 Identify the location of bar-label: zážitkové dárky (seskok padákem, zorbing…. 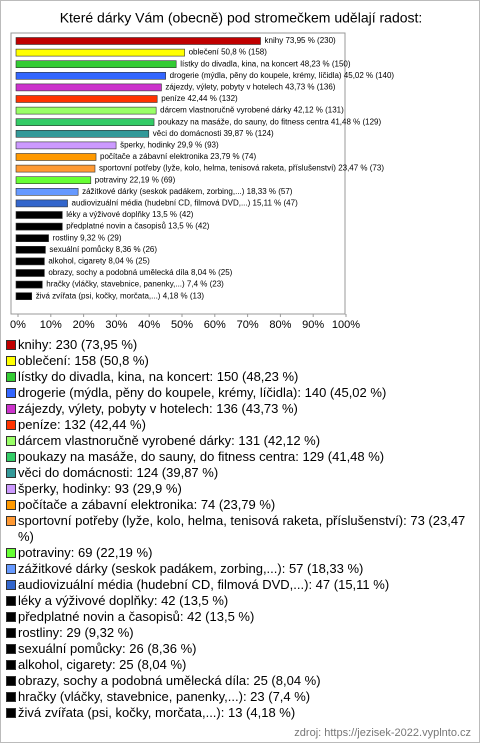
(187, 191).